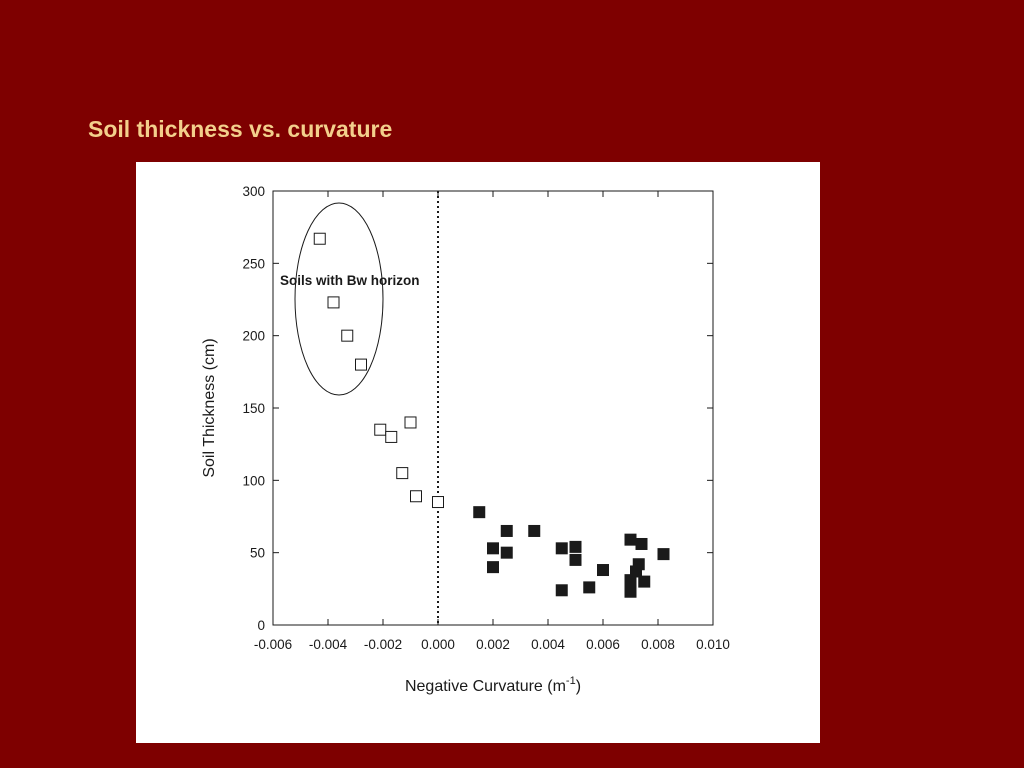 The height and width of the screenshot is (768, 1024). What do you see at coordinates (257, 553) in the screenshot?
I see `y-tick-label: 50` at bounding box center [257, 553].